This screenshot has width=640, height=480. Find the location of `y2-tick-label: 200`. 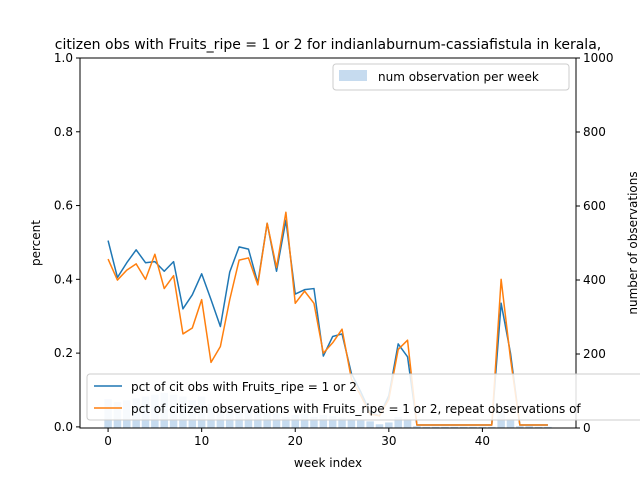

y2-tick-label: 200 is located at coordinates (594, 354).